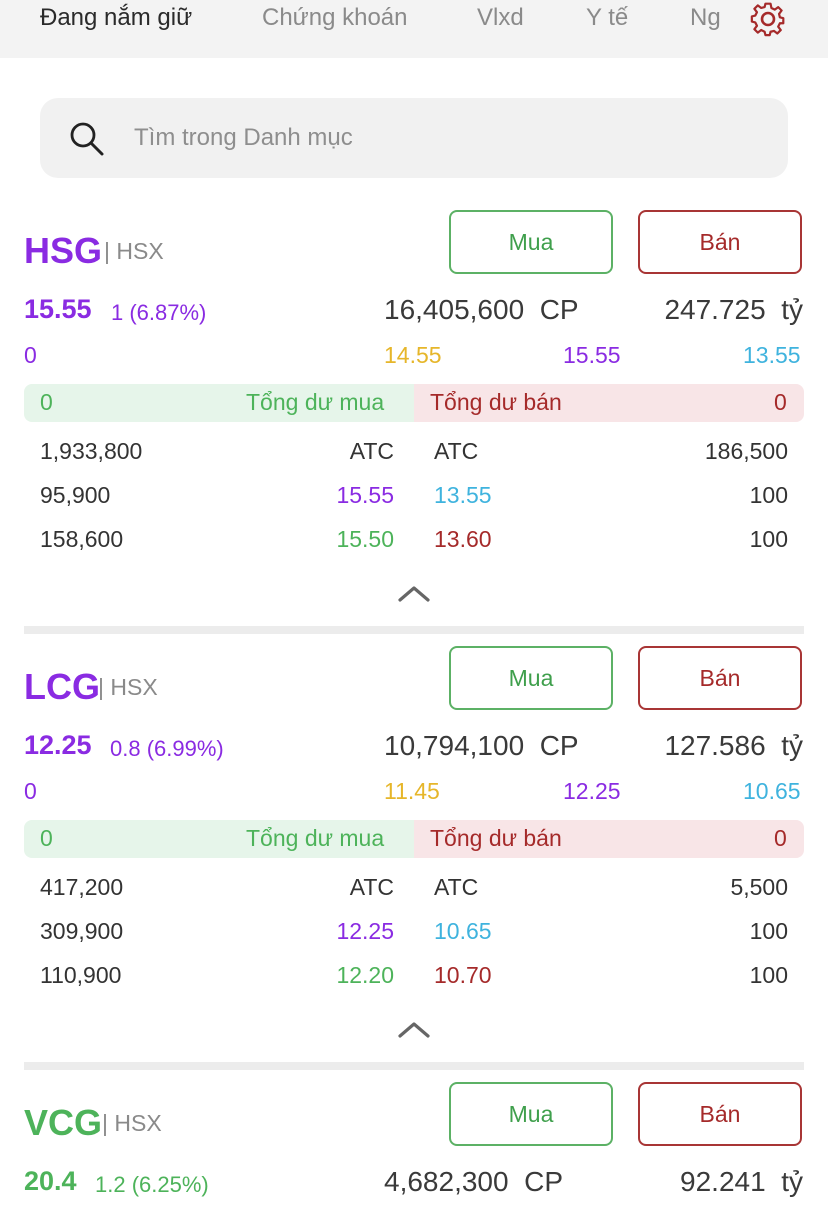  What do you see at coordinates (481, 745) in the screenshot?
I see `total-volume: 10,794,100 CP` at bounding box center [481, 745].